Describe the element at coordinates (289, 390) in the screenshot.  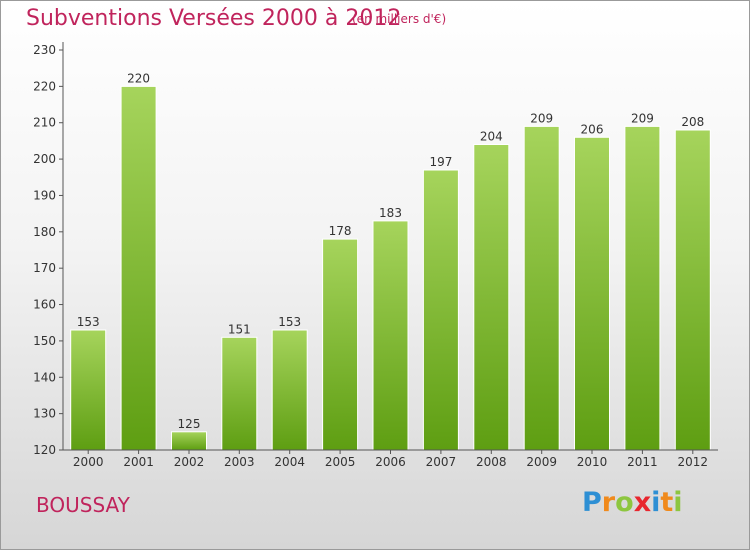
I see `bar-2004` at that location.